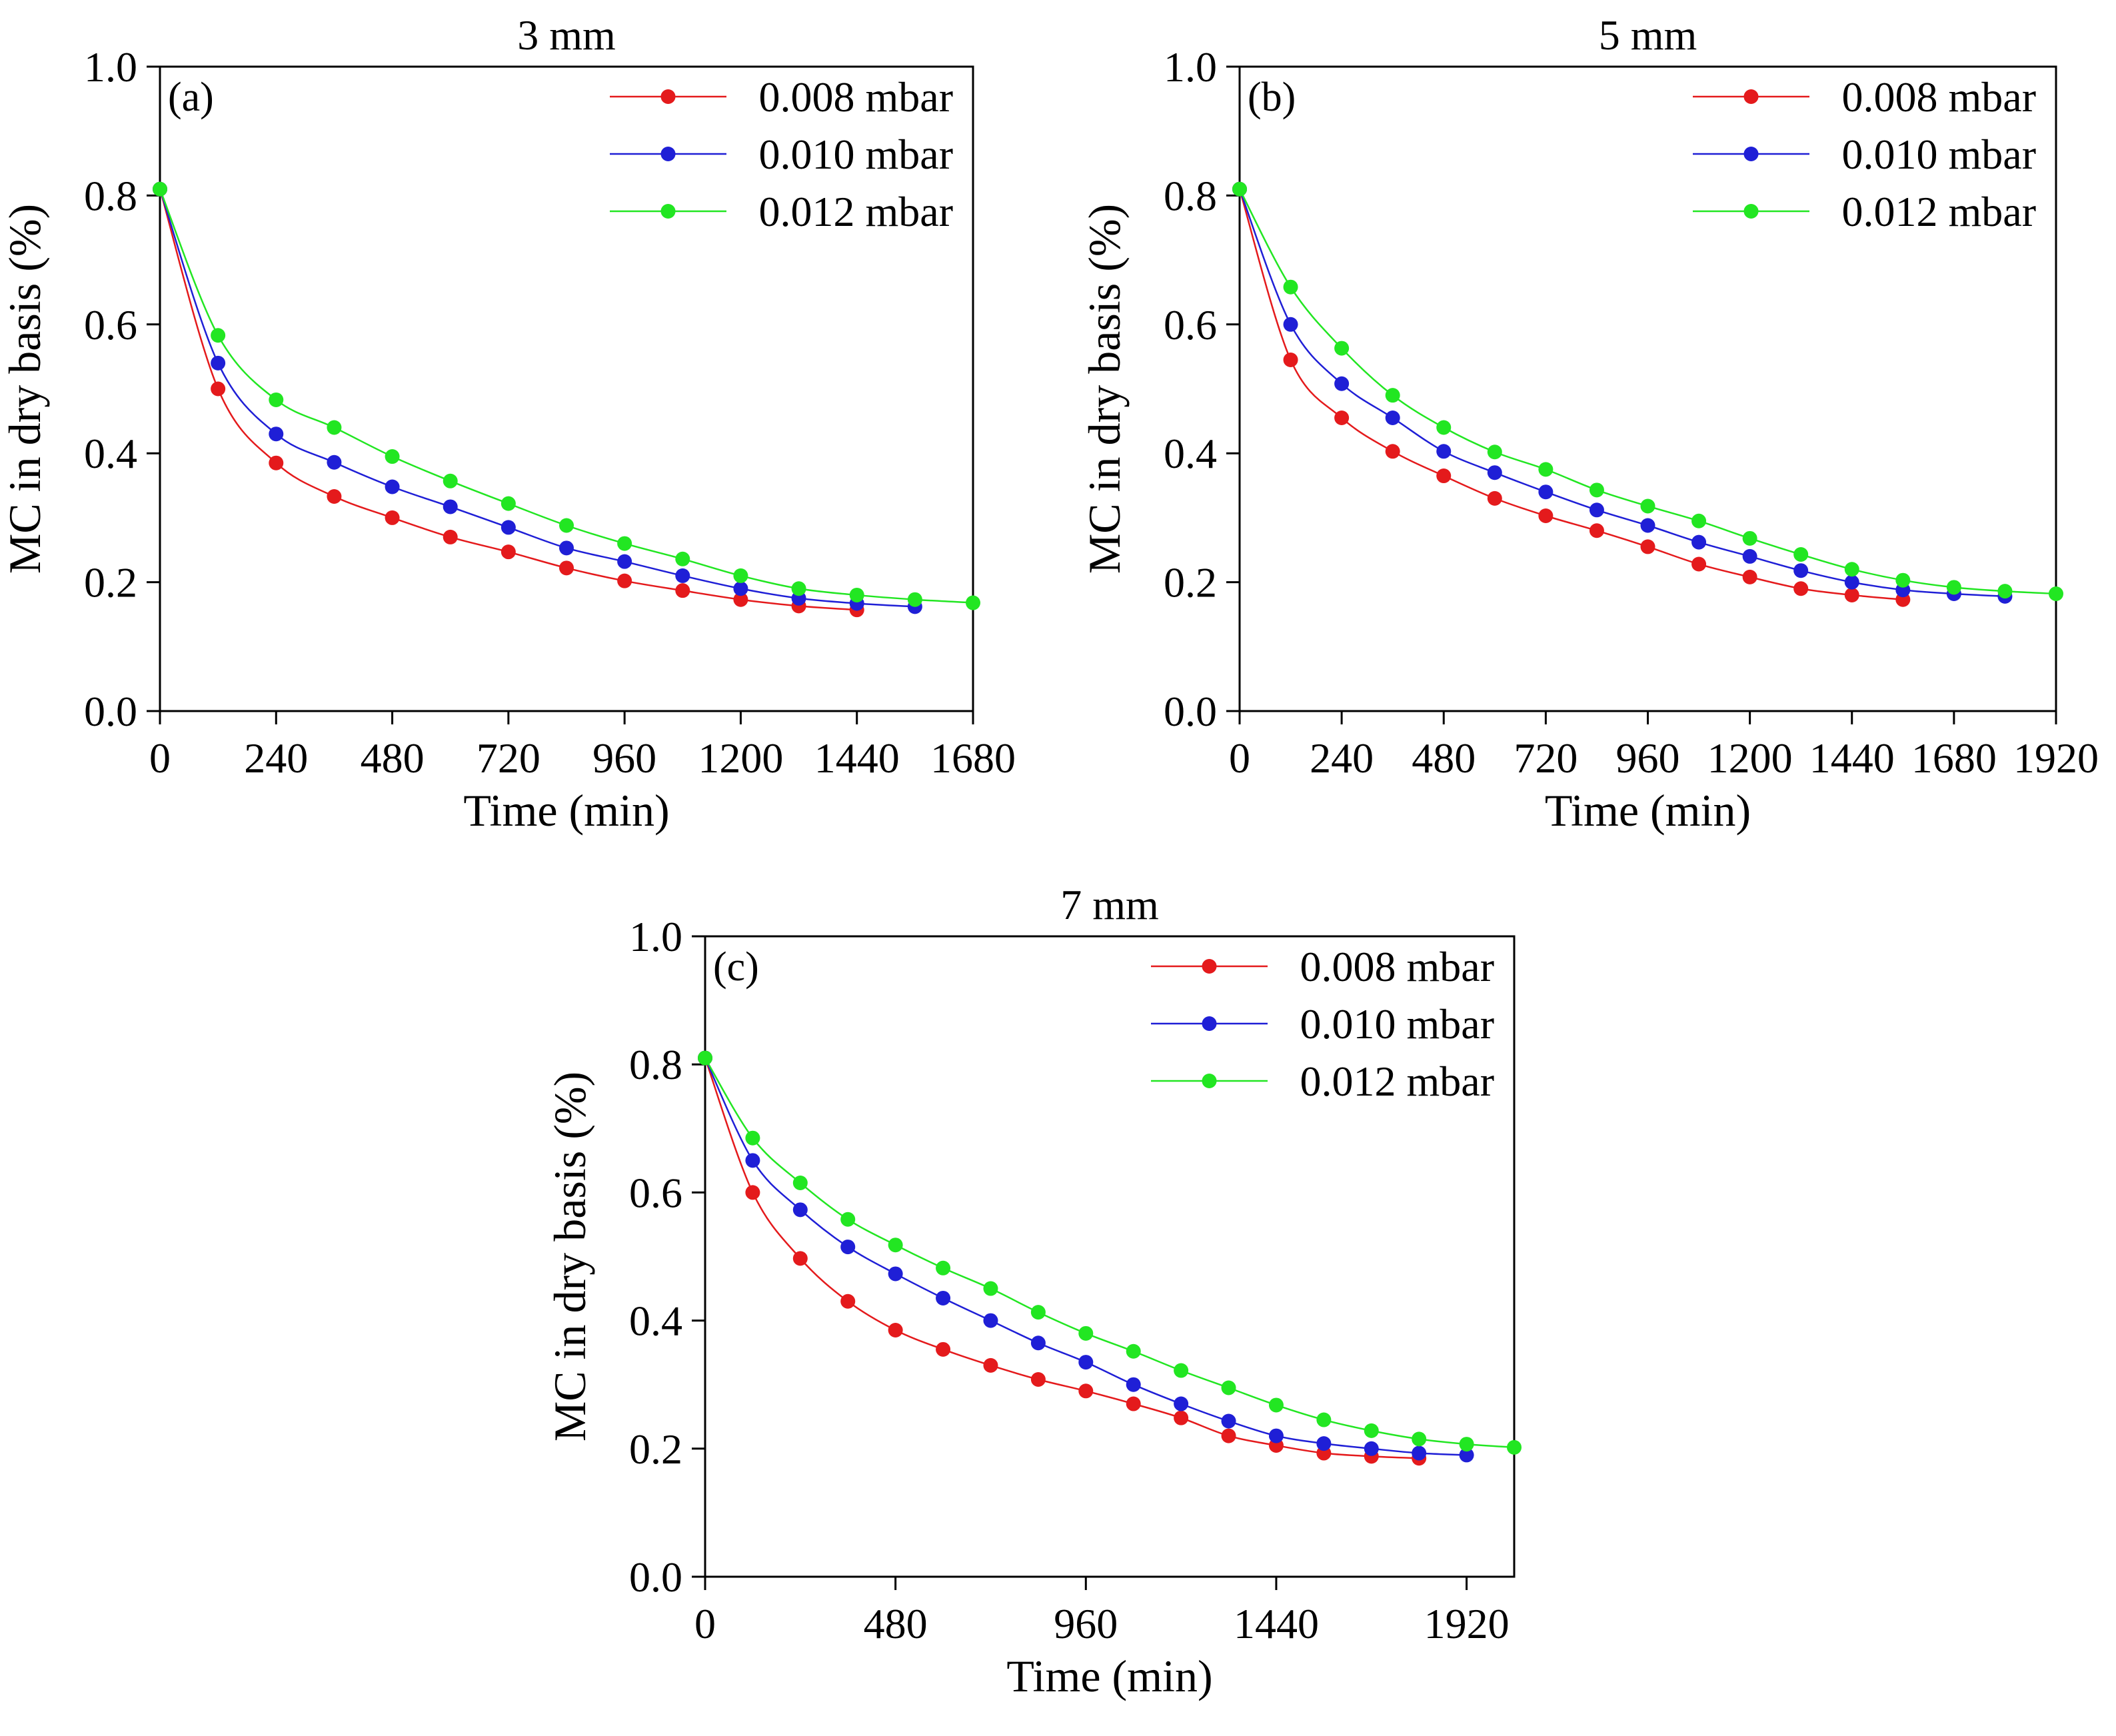 The width and height of the screenshot is (2116, 1736). I want to click on x-tick-label: 1200, so click(740, 758).